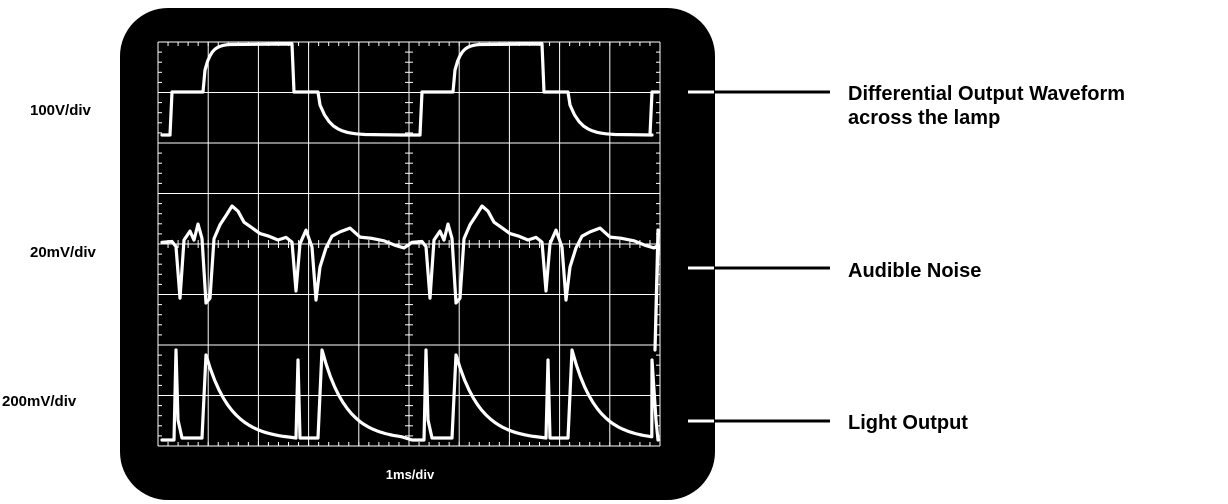 Image resolution: width=1228 pixels, height=504 pixels. What do you see at coordinates (410, 395) in the screenshot?
I see `light-output-trace` at bounding box center [410, 395].